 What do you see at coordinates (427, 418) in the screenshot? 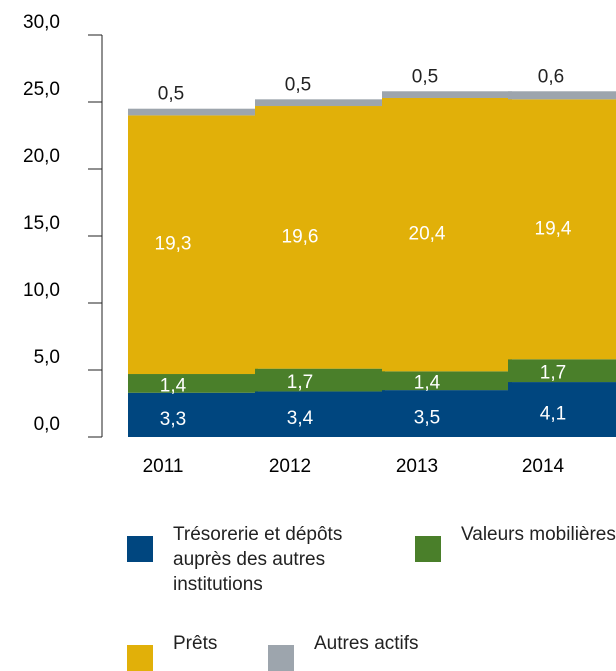
I see `value-label: 3,5` at bounding box center [427, 418].